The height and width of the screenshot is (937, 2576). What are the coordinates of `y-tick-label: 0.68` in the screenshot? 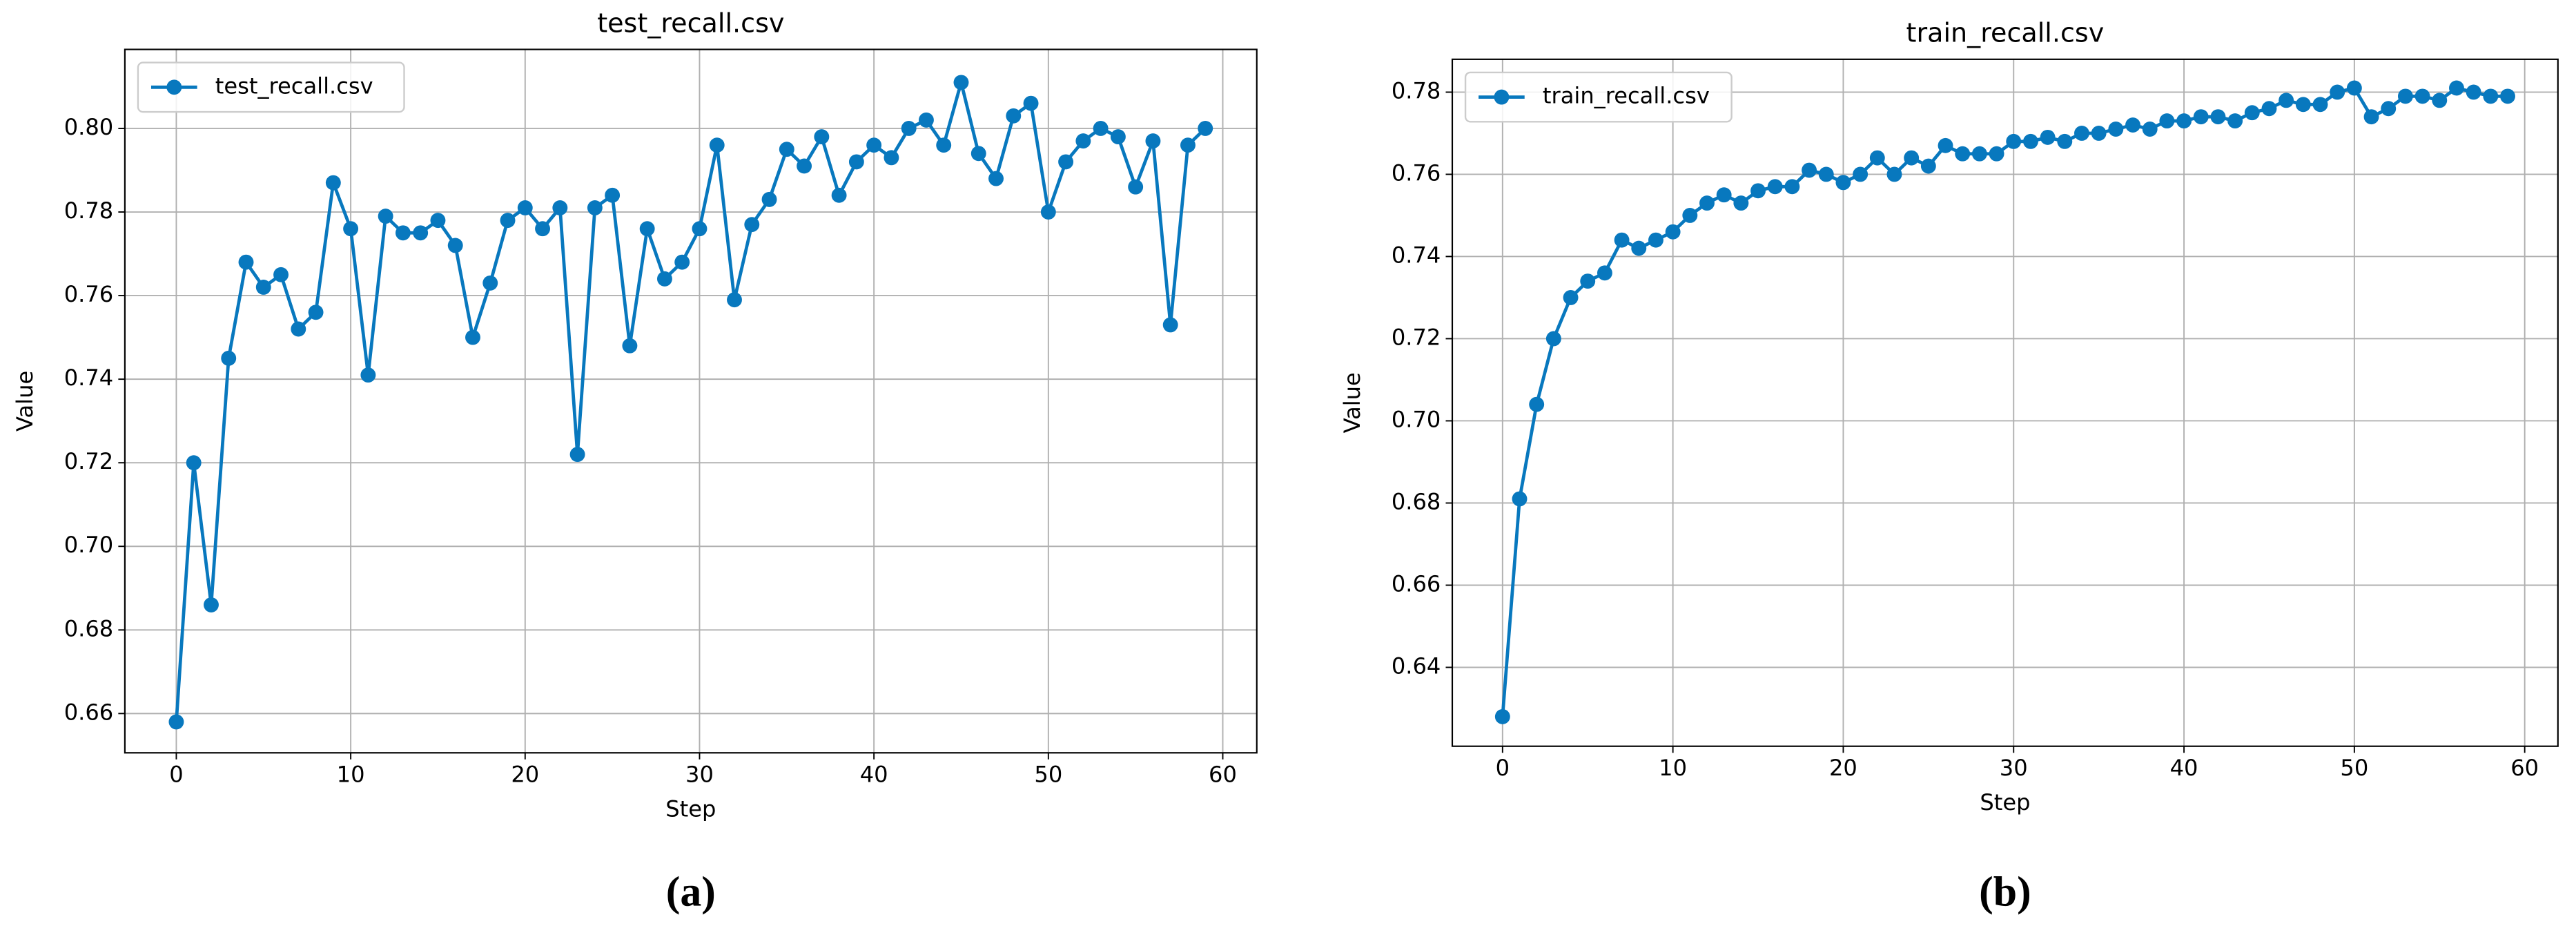 It's located at (89, 628).